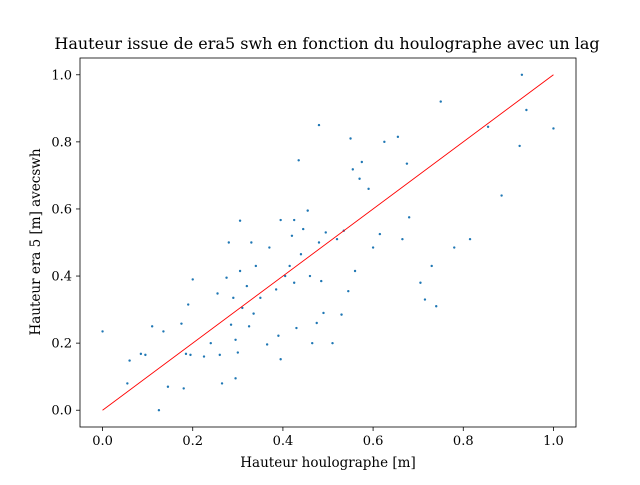 The width and height of the screenshot is (640, 485). Describe the element at coordinates (463, 441) in the screenshot. I see `x-tick-label: 0.8` at that location.